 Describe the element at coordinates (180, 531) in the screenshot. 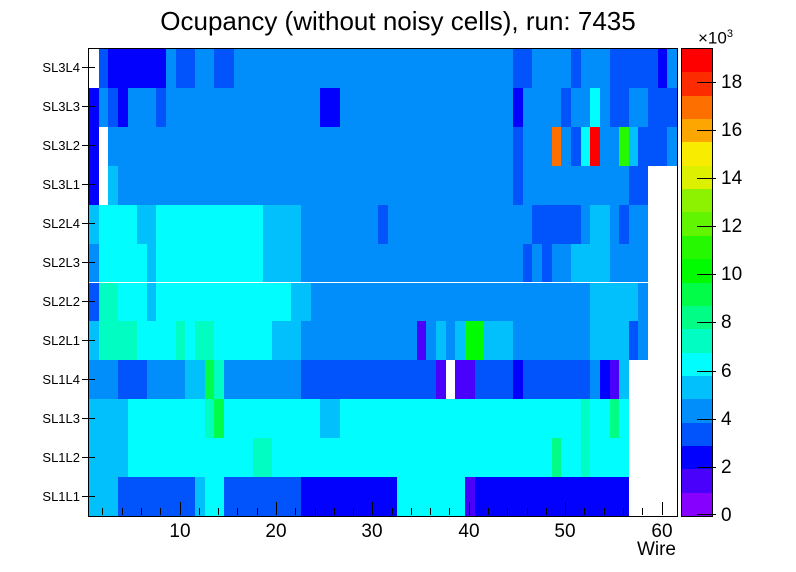

I see `x-axis-tick-label: 10` at that location.